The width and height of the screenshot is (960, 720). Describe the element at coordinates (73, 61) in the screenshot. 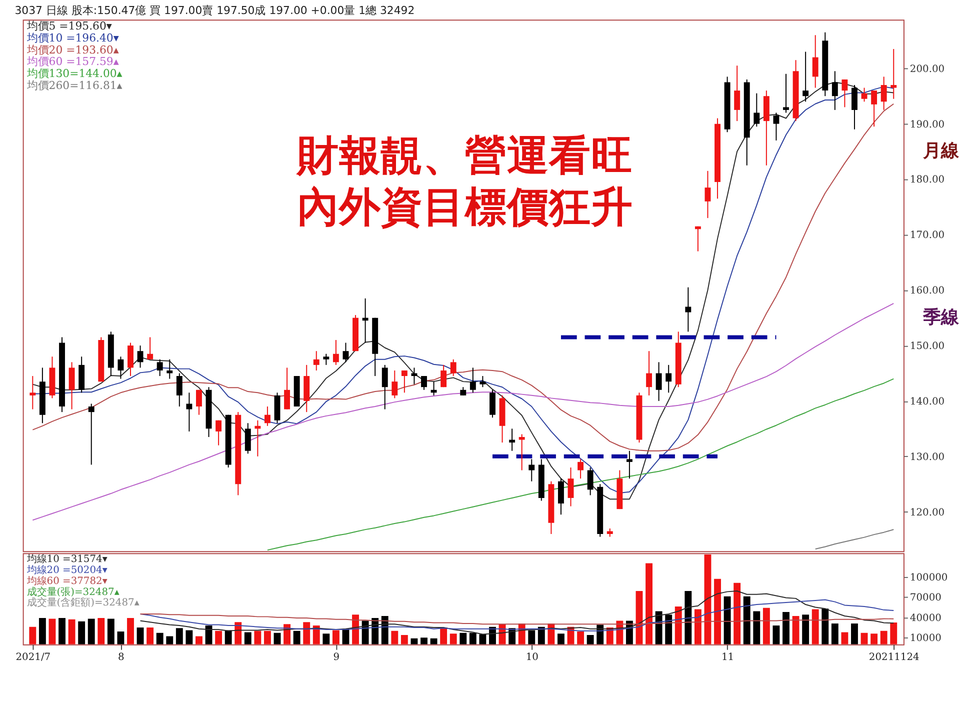

I see `text: 均價60 =157.59▴` at that location.